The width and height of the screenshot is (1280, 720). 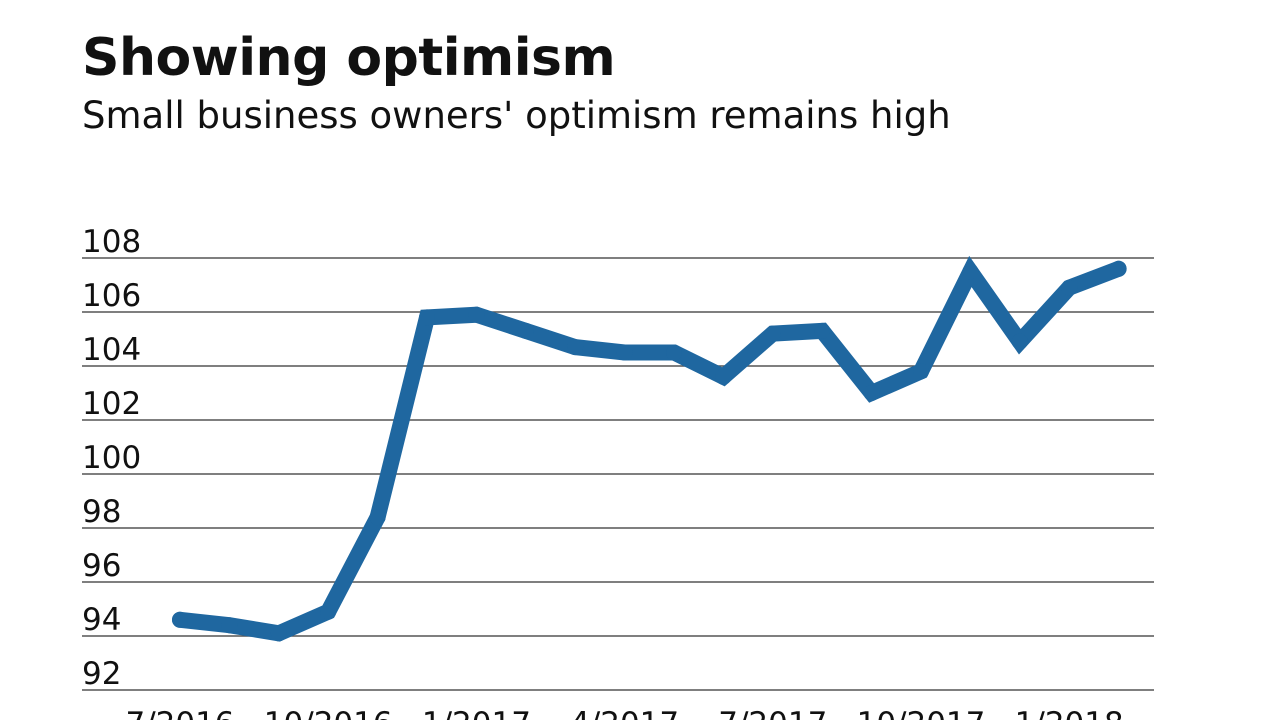 What do you see at coordinates (101, 566) in the screenshot?
I see `y-tick-label: 96` at bounding box center [101, 566].